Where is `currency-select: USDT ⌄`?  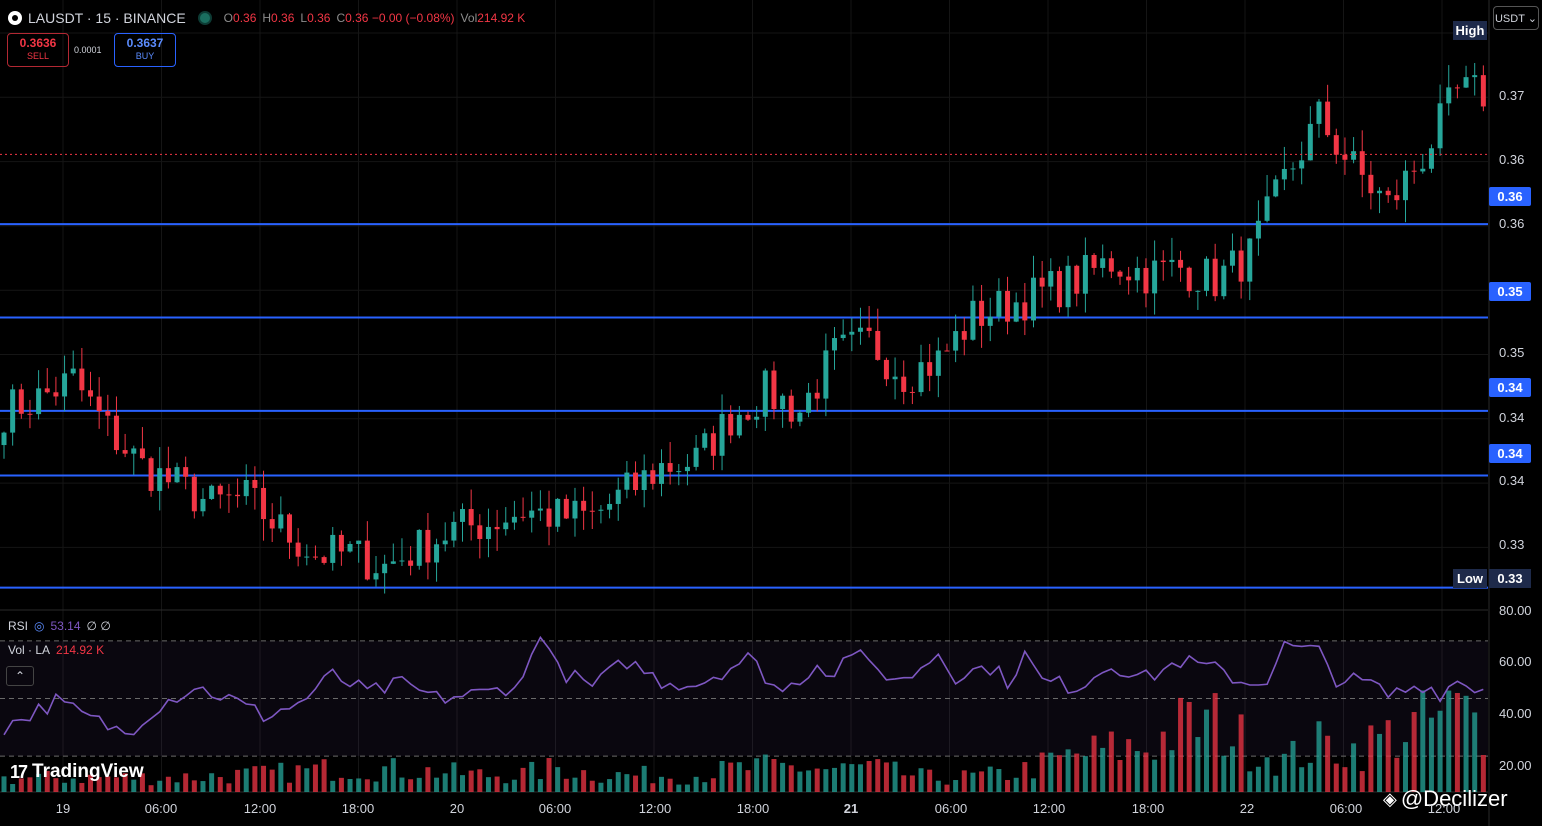 currency-select: USDT ⌄ is located at coordinates (1516, 18).